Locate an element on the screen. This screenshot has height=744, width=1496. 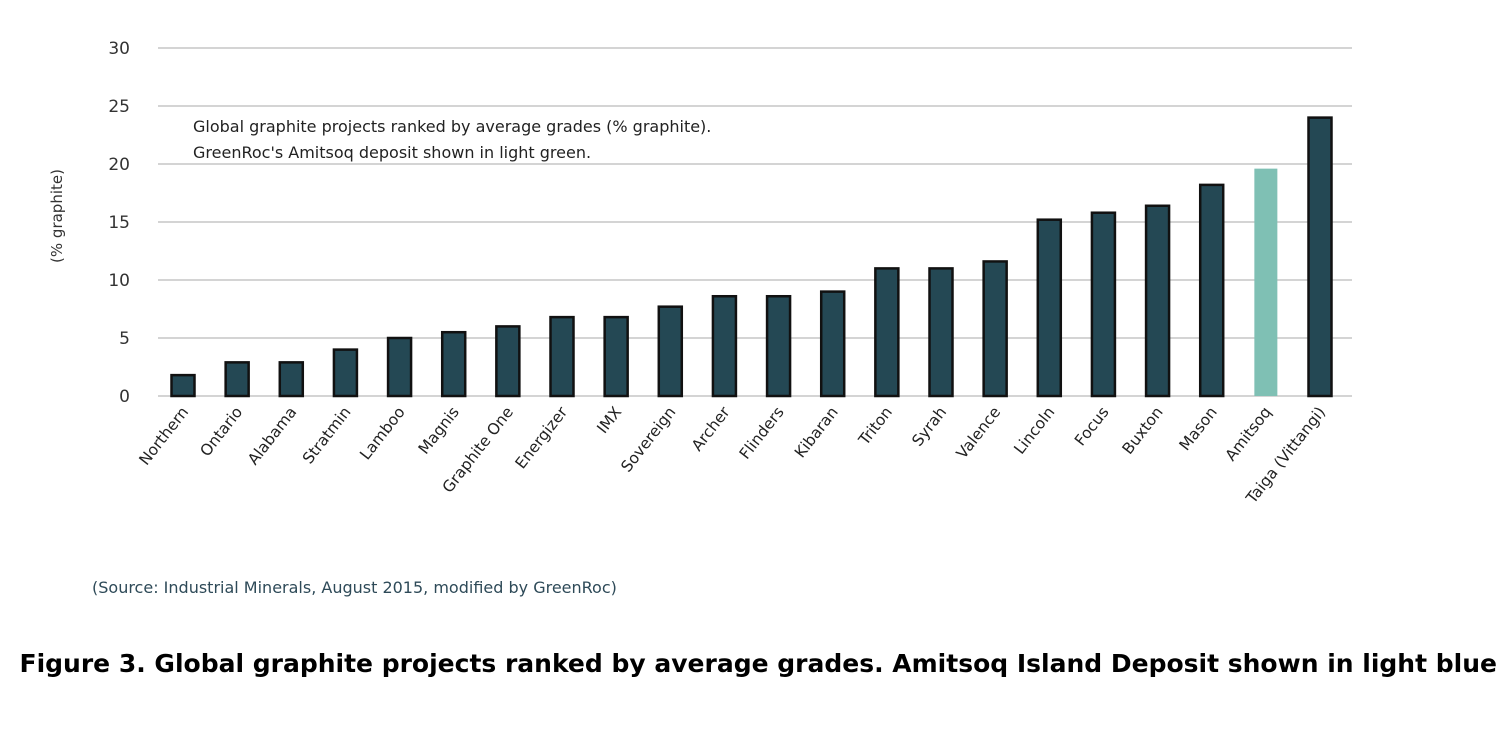
x-tick-label: Mason is located at coordinates (1198, 428).